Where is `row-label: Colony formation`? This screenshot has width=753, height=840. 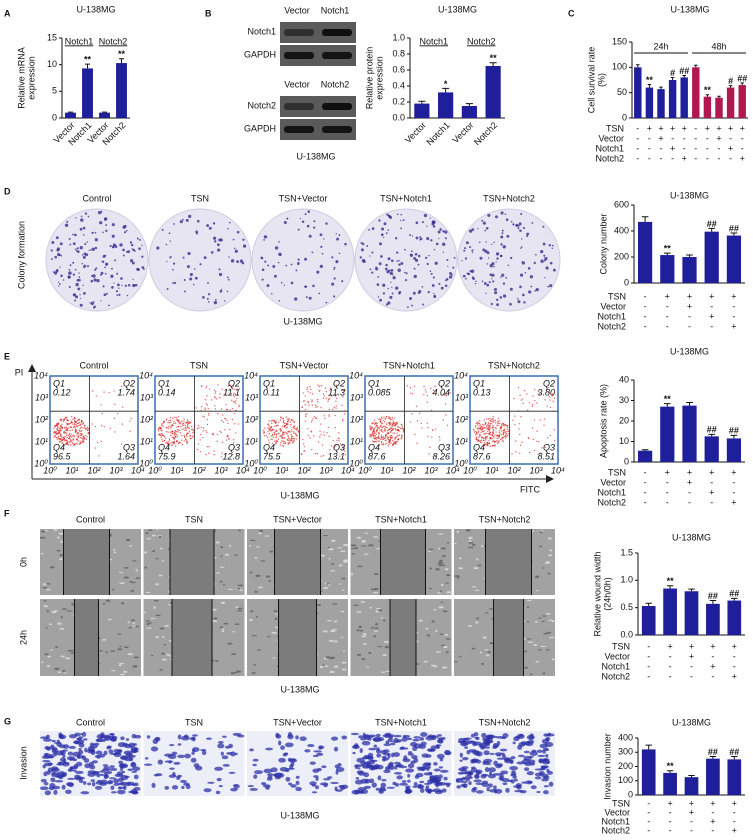 row-label: Colony formation is located at coordinates (21, 255).